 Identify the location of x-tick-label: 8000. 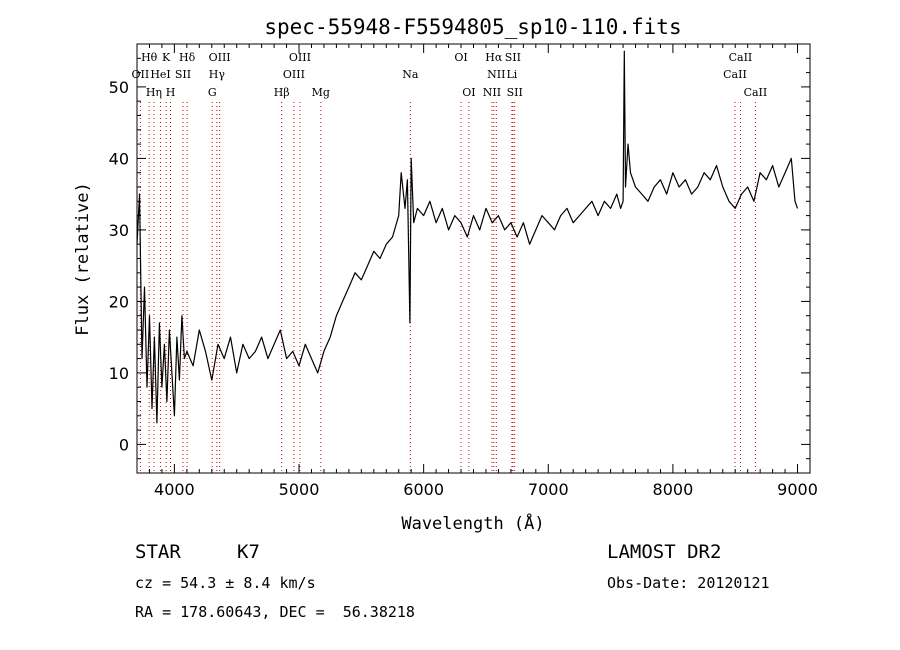
(673, 489).